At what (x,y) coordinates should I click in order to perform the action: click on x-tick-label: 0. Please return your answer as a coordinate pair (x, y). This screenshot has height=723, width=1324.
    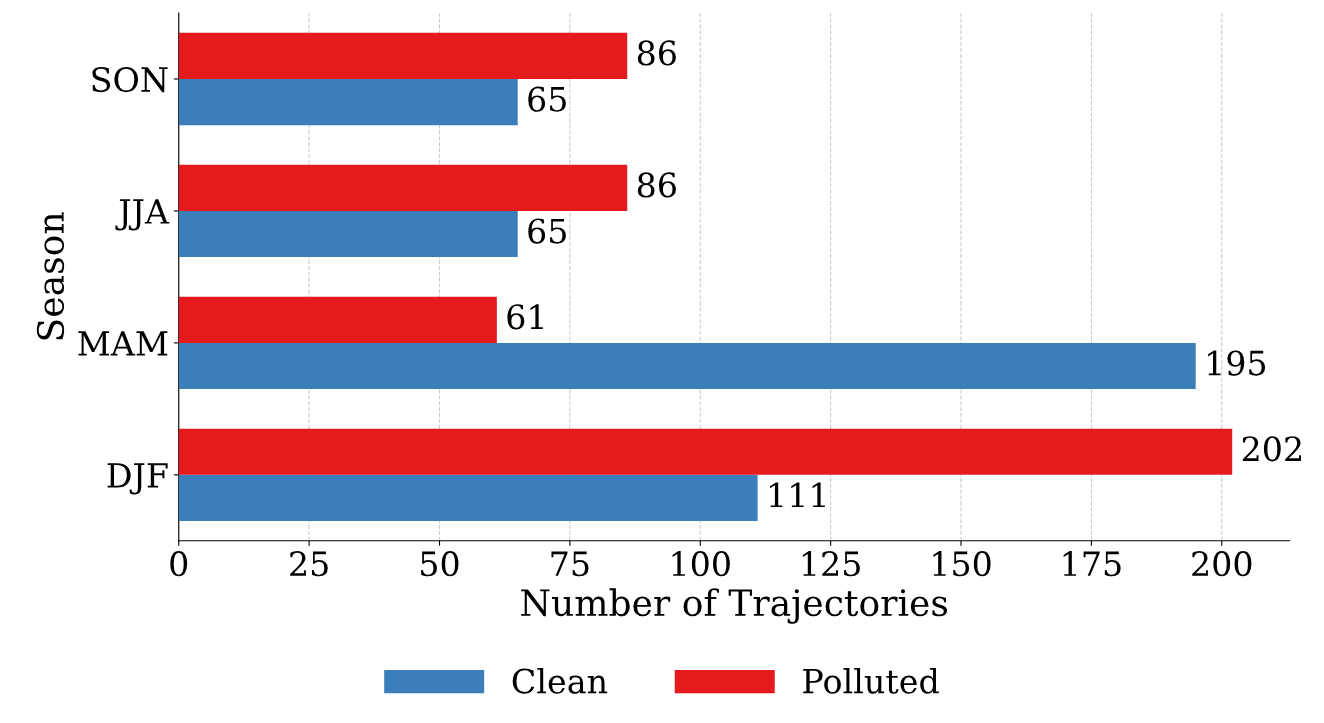
    Looking at the image, I should click on (179, 564).